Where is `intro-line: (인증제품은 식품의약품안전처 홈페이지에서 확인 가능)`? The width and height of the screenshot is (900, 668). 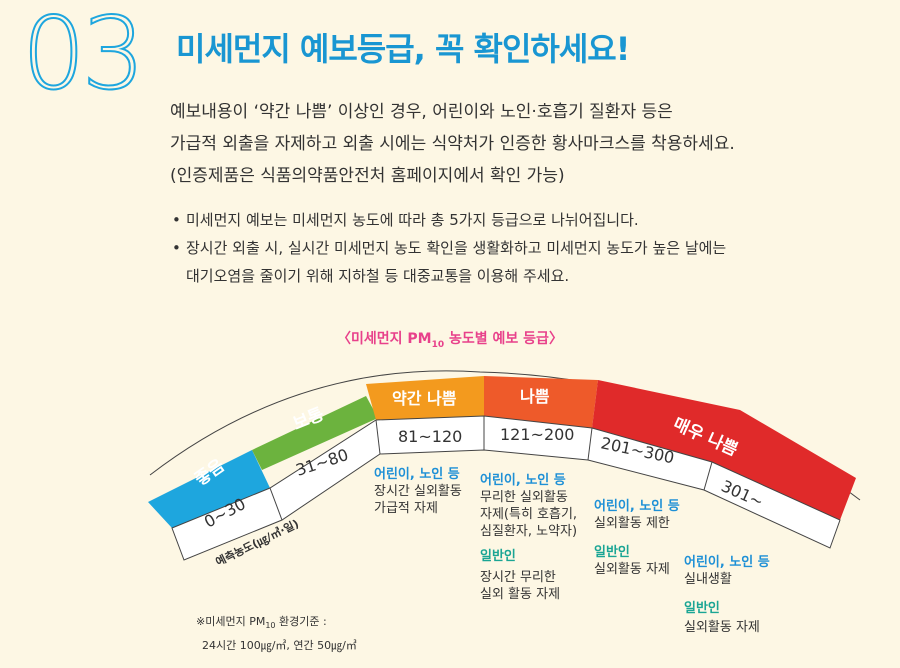 intro-line: (인증제품은 식품의약품안전처 홈페이지에서 확인 가능) is located at coordinates (367, 176).